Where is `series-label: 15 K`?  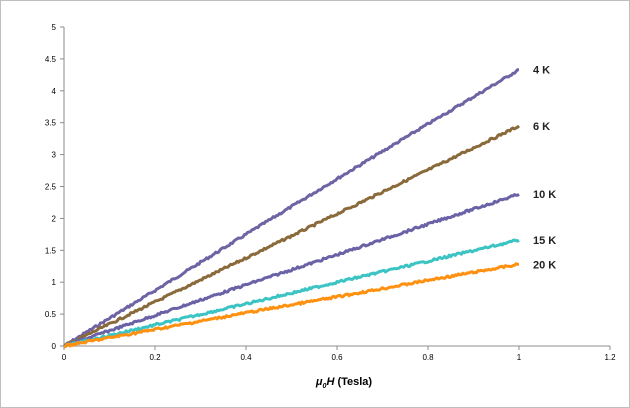
series-label: 15 K is located at coordinates (544, 241).